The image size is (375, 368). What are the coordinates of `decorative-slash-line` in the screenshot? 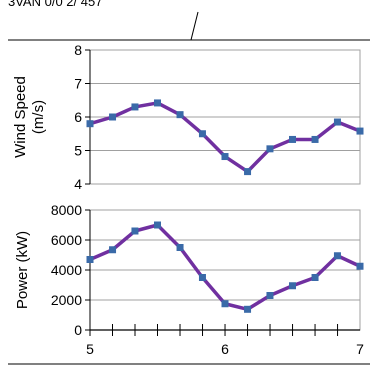 It's located at (194, 26).